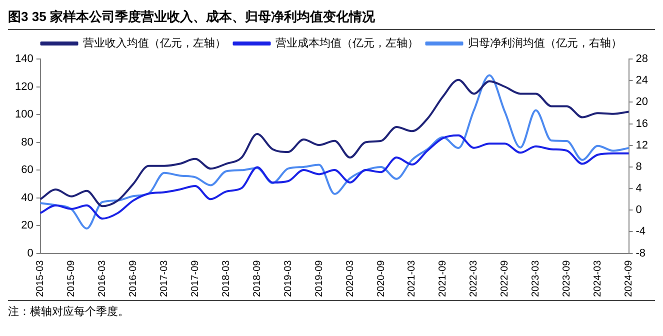 This screenshot has width=663, height=336. Describe the element at coordinates (642, 59) in the screenshot. I see `y2-tick-label: 28` at that location.